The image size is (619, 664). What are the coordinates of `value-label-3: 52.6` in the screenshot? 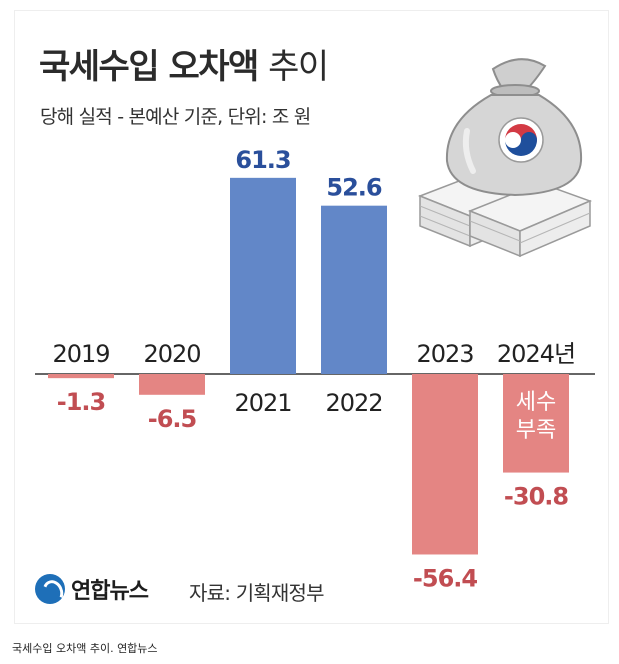 It's located at (354, 188).